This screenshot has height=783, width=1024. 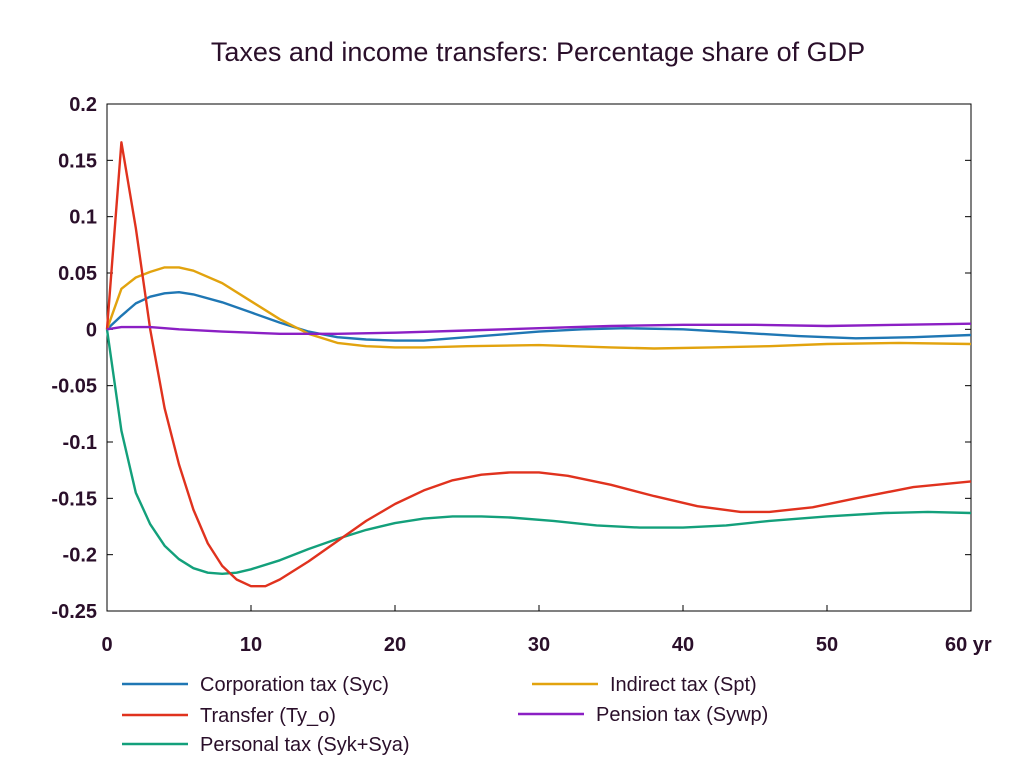 What do you see at coordinates (683, 645) in the screenshot?
I see `x-tick-label: 40` at bounding box center [683, 645].